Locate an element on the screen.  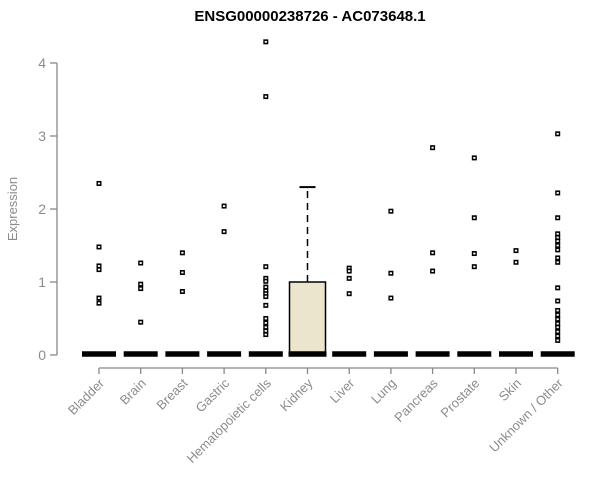
x-category-label: Brain is located at coordinates (133, 392).